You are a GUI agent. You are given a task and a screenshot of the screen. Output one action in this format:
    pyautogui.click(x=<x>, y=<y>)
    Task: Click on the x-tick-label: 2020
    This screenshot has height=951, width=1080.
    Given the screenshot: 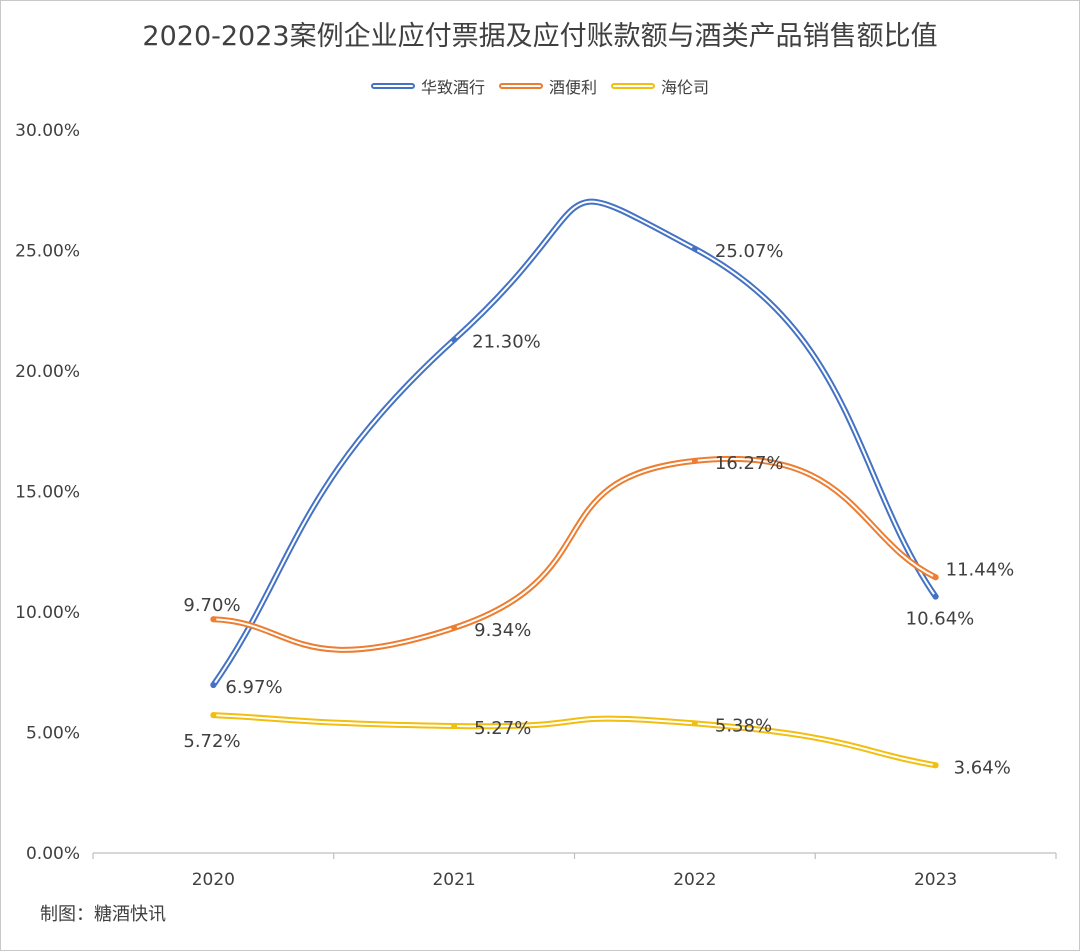 What is the action you would take?
    pyautogui.click(x=213, y=880)
    